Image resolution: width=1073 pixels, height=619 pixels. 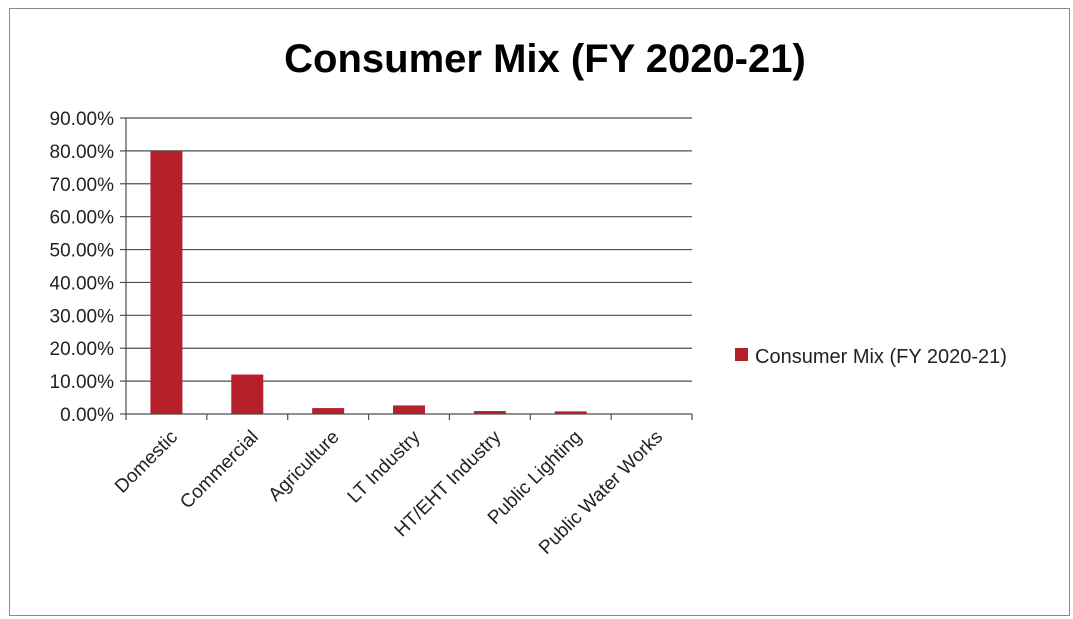 I want to click on x-tick-label: Agriculture, so click(x=304, y=466).